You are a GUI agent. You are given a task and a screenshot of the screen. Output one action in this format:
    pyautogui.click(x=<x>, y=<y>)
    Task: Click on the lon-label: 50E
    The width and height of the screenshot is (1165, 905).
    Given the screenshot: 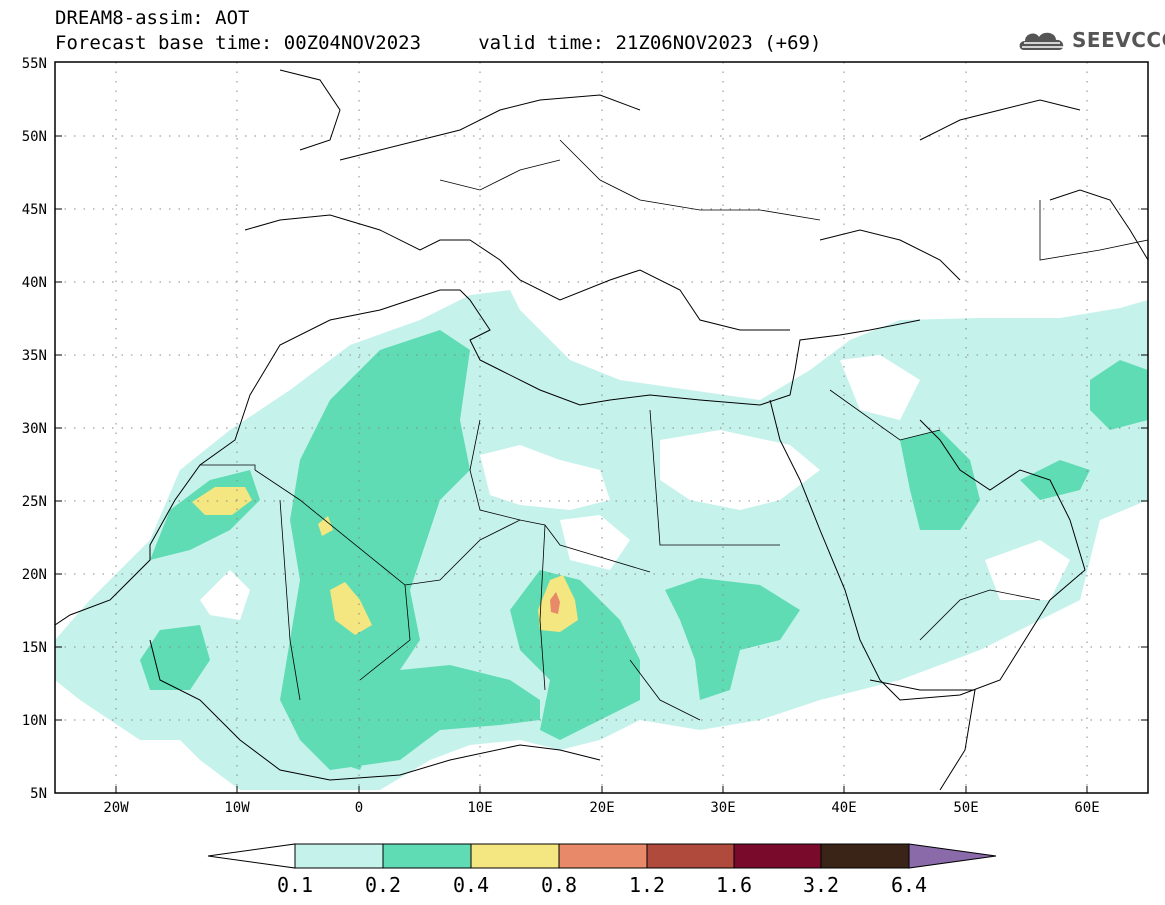 What is the action you would take?
    pyautogui.click(x=965, y=808)
    